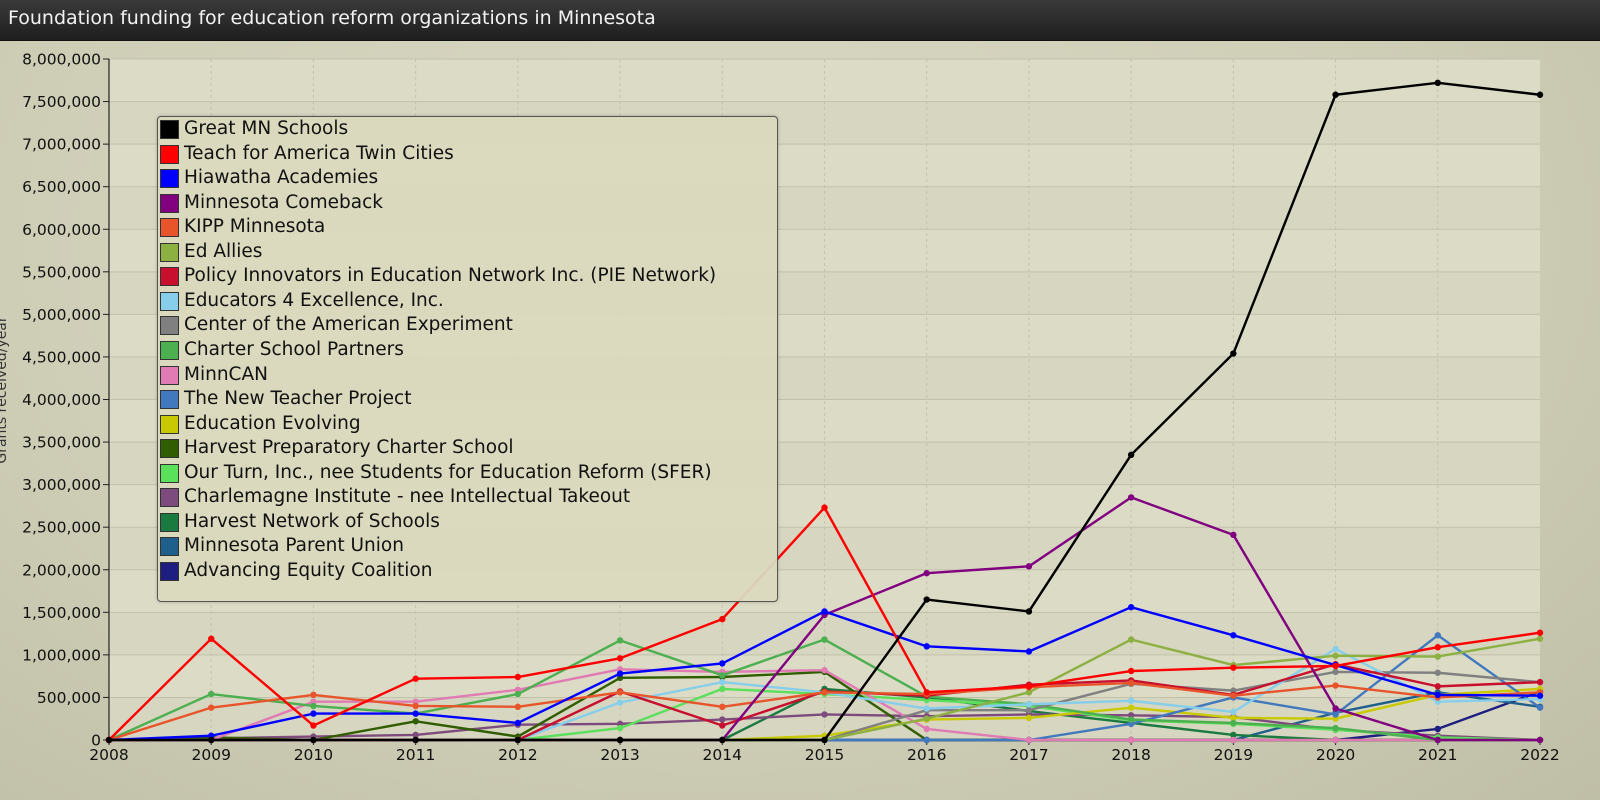 This screenshot has height=800, width=1600. What do you see at coordinates (463, 155) in the screenshot?
I see `legend-item: Teach for America Twin Cities` at bounding box center [463, 155].